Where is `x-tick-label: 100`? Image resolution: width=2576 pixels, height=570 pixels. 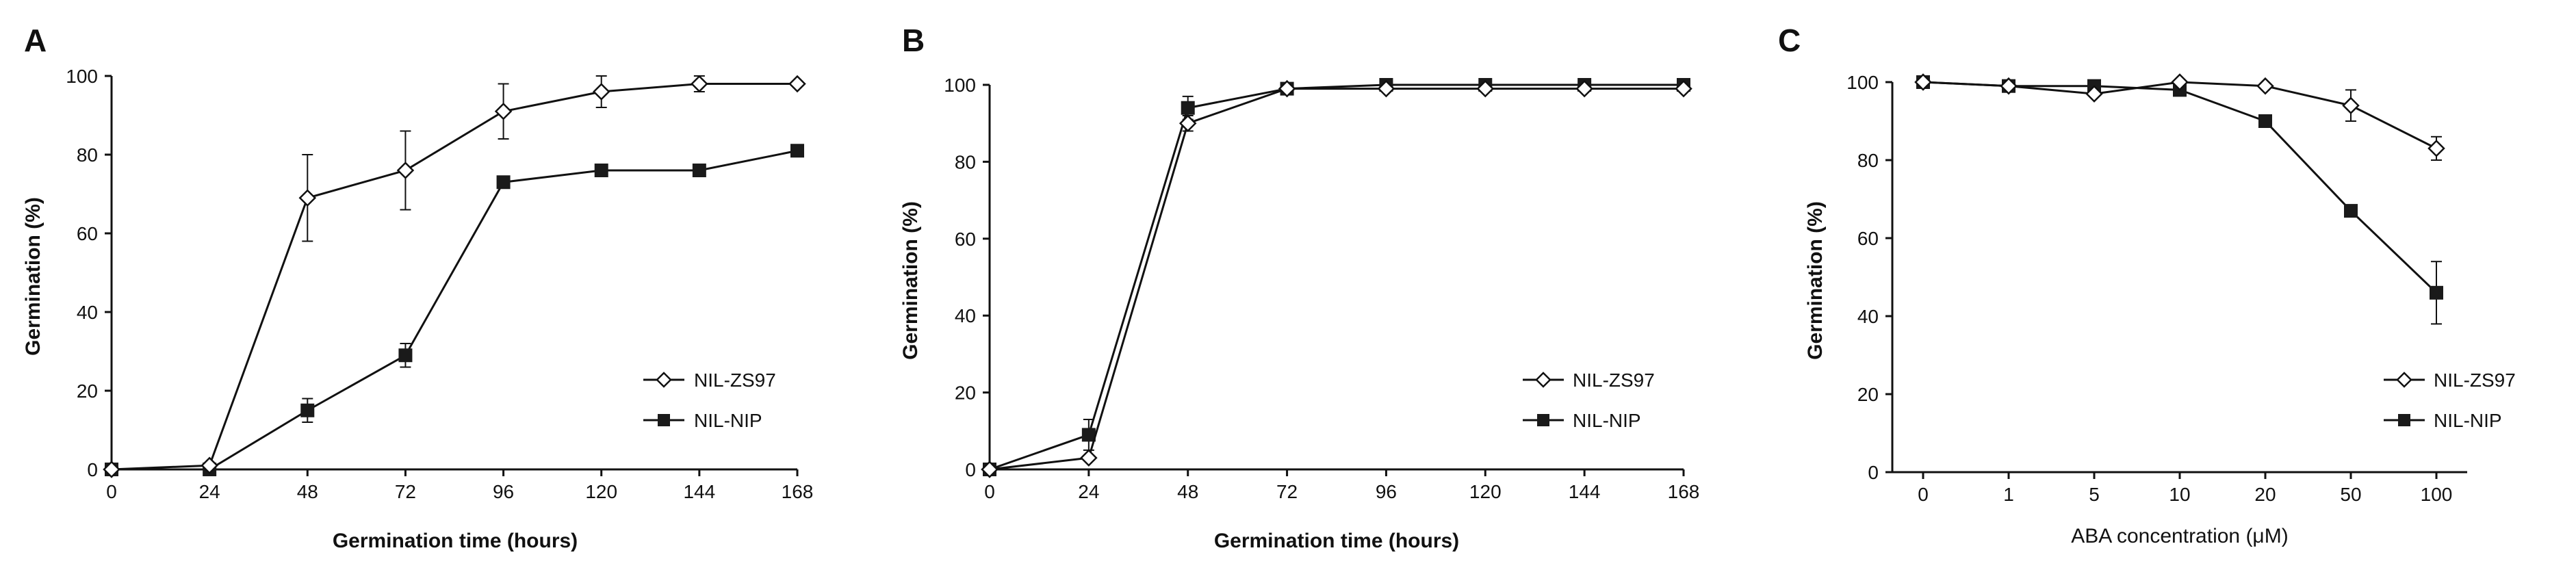 x-tick-label: 100 is located at coordinates (2437, 494).